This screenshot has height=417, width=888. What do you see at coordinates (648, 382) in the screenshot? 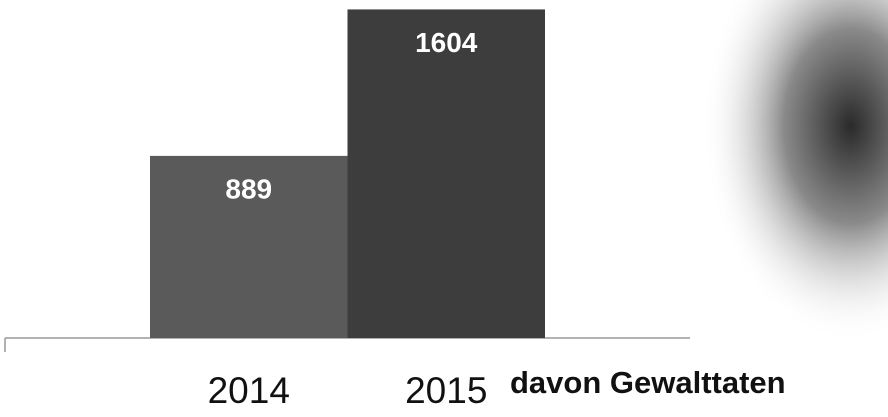
I see `annotation: davon Gewalttaten` at bounding box center [648, 382].